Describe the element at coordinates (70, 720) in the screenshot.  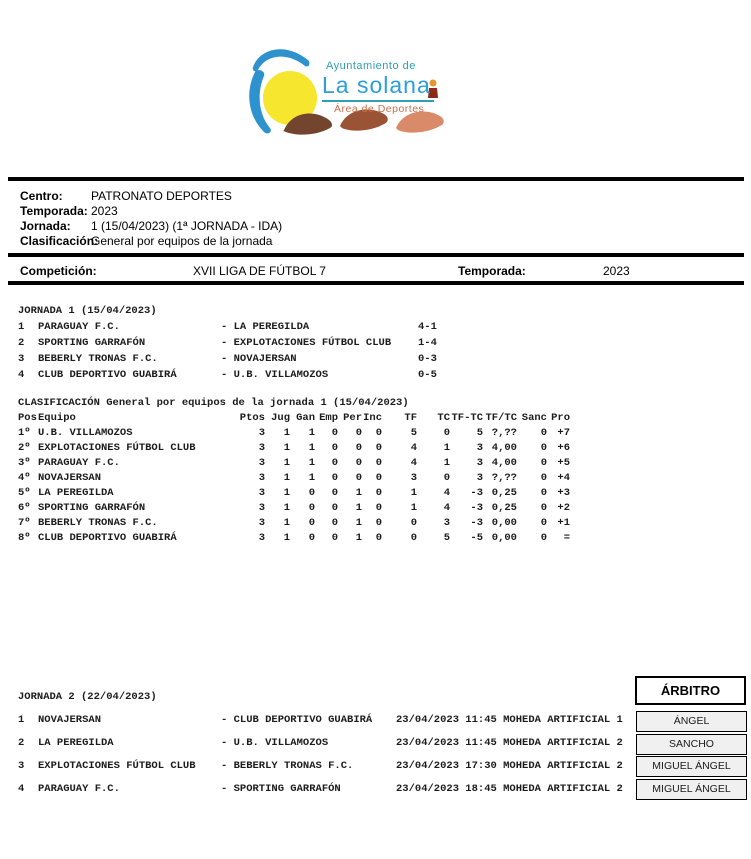
I see `home-team: NOVAJERSAN` at that location.